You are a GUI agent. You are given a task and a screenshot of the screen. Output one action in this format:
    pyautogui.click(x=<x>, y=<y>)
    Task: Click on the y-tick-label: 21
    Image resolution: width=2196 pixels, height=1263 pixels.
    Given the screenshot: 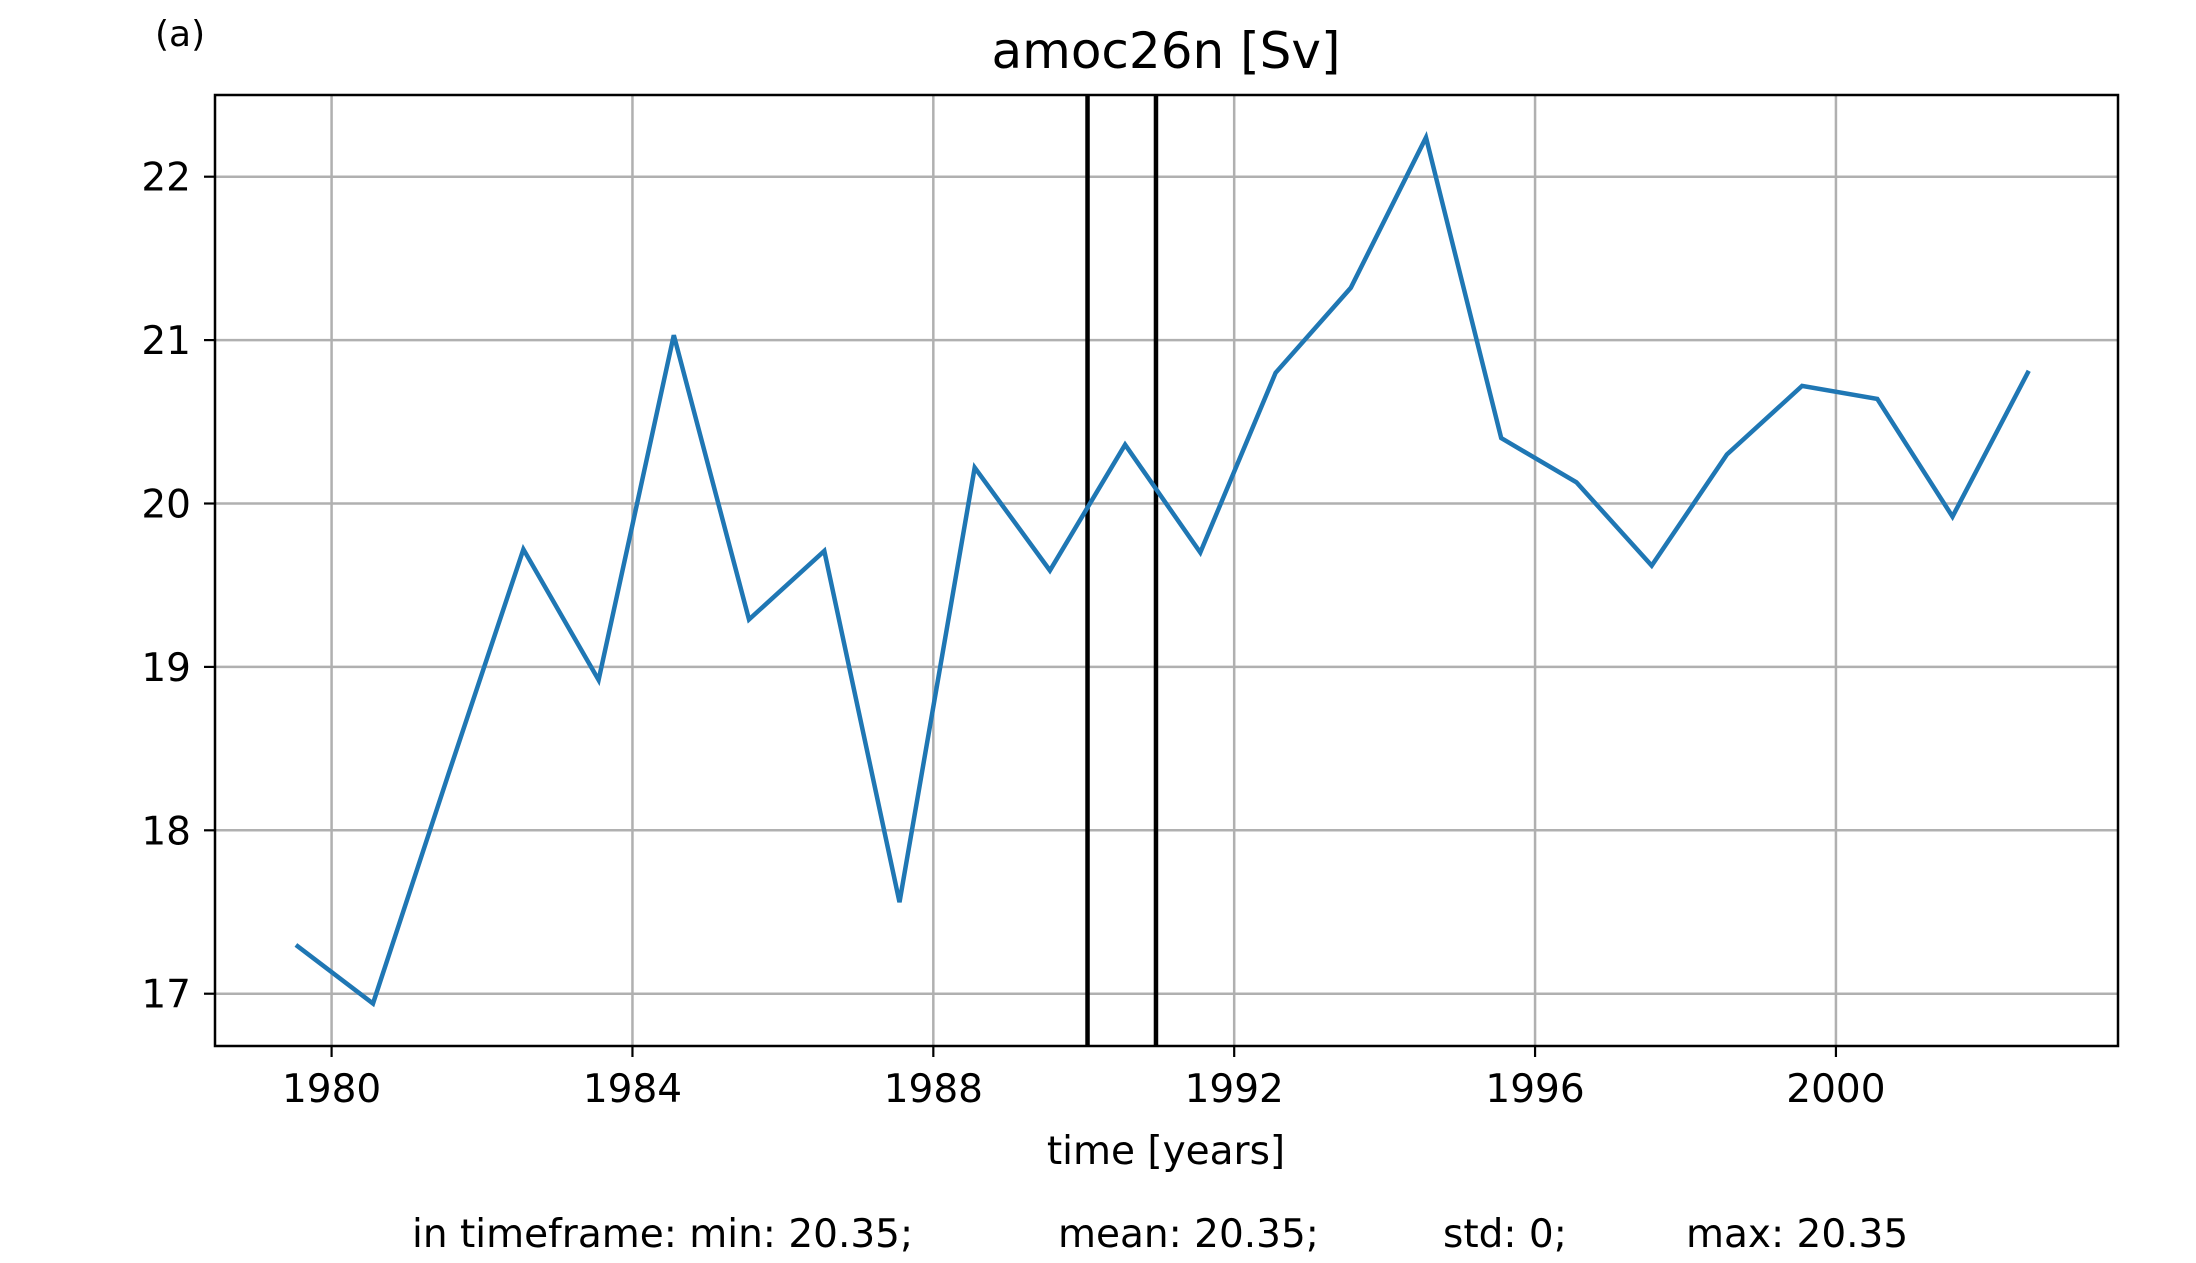 What is the action you would take?
    pyautogui.click(x=166, y=341)
    